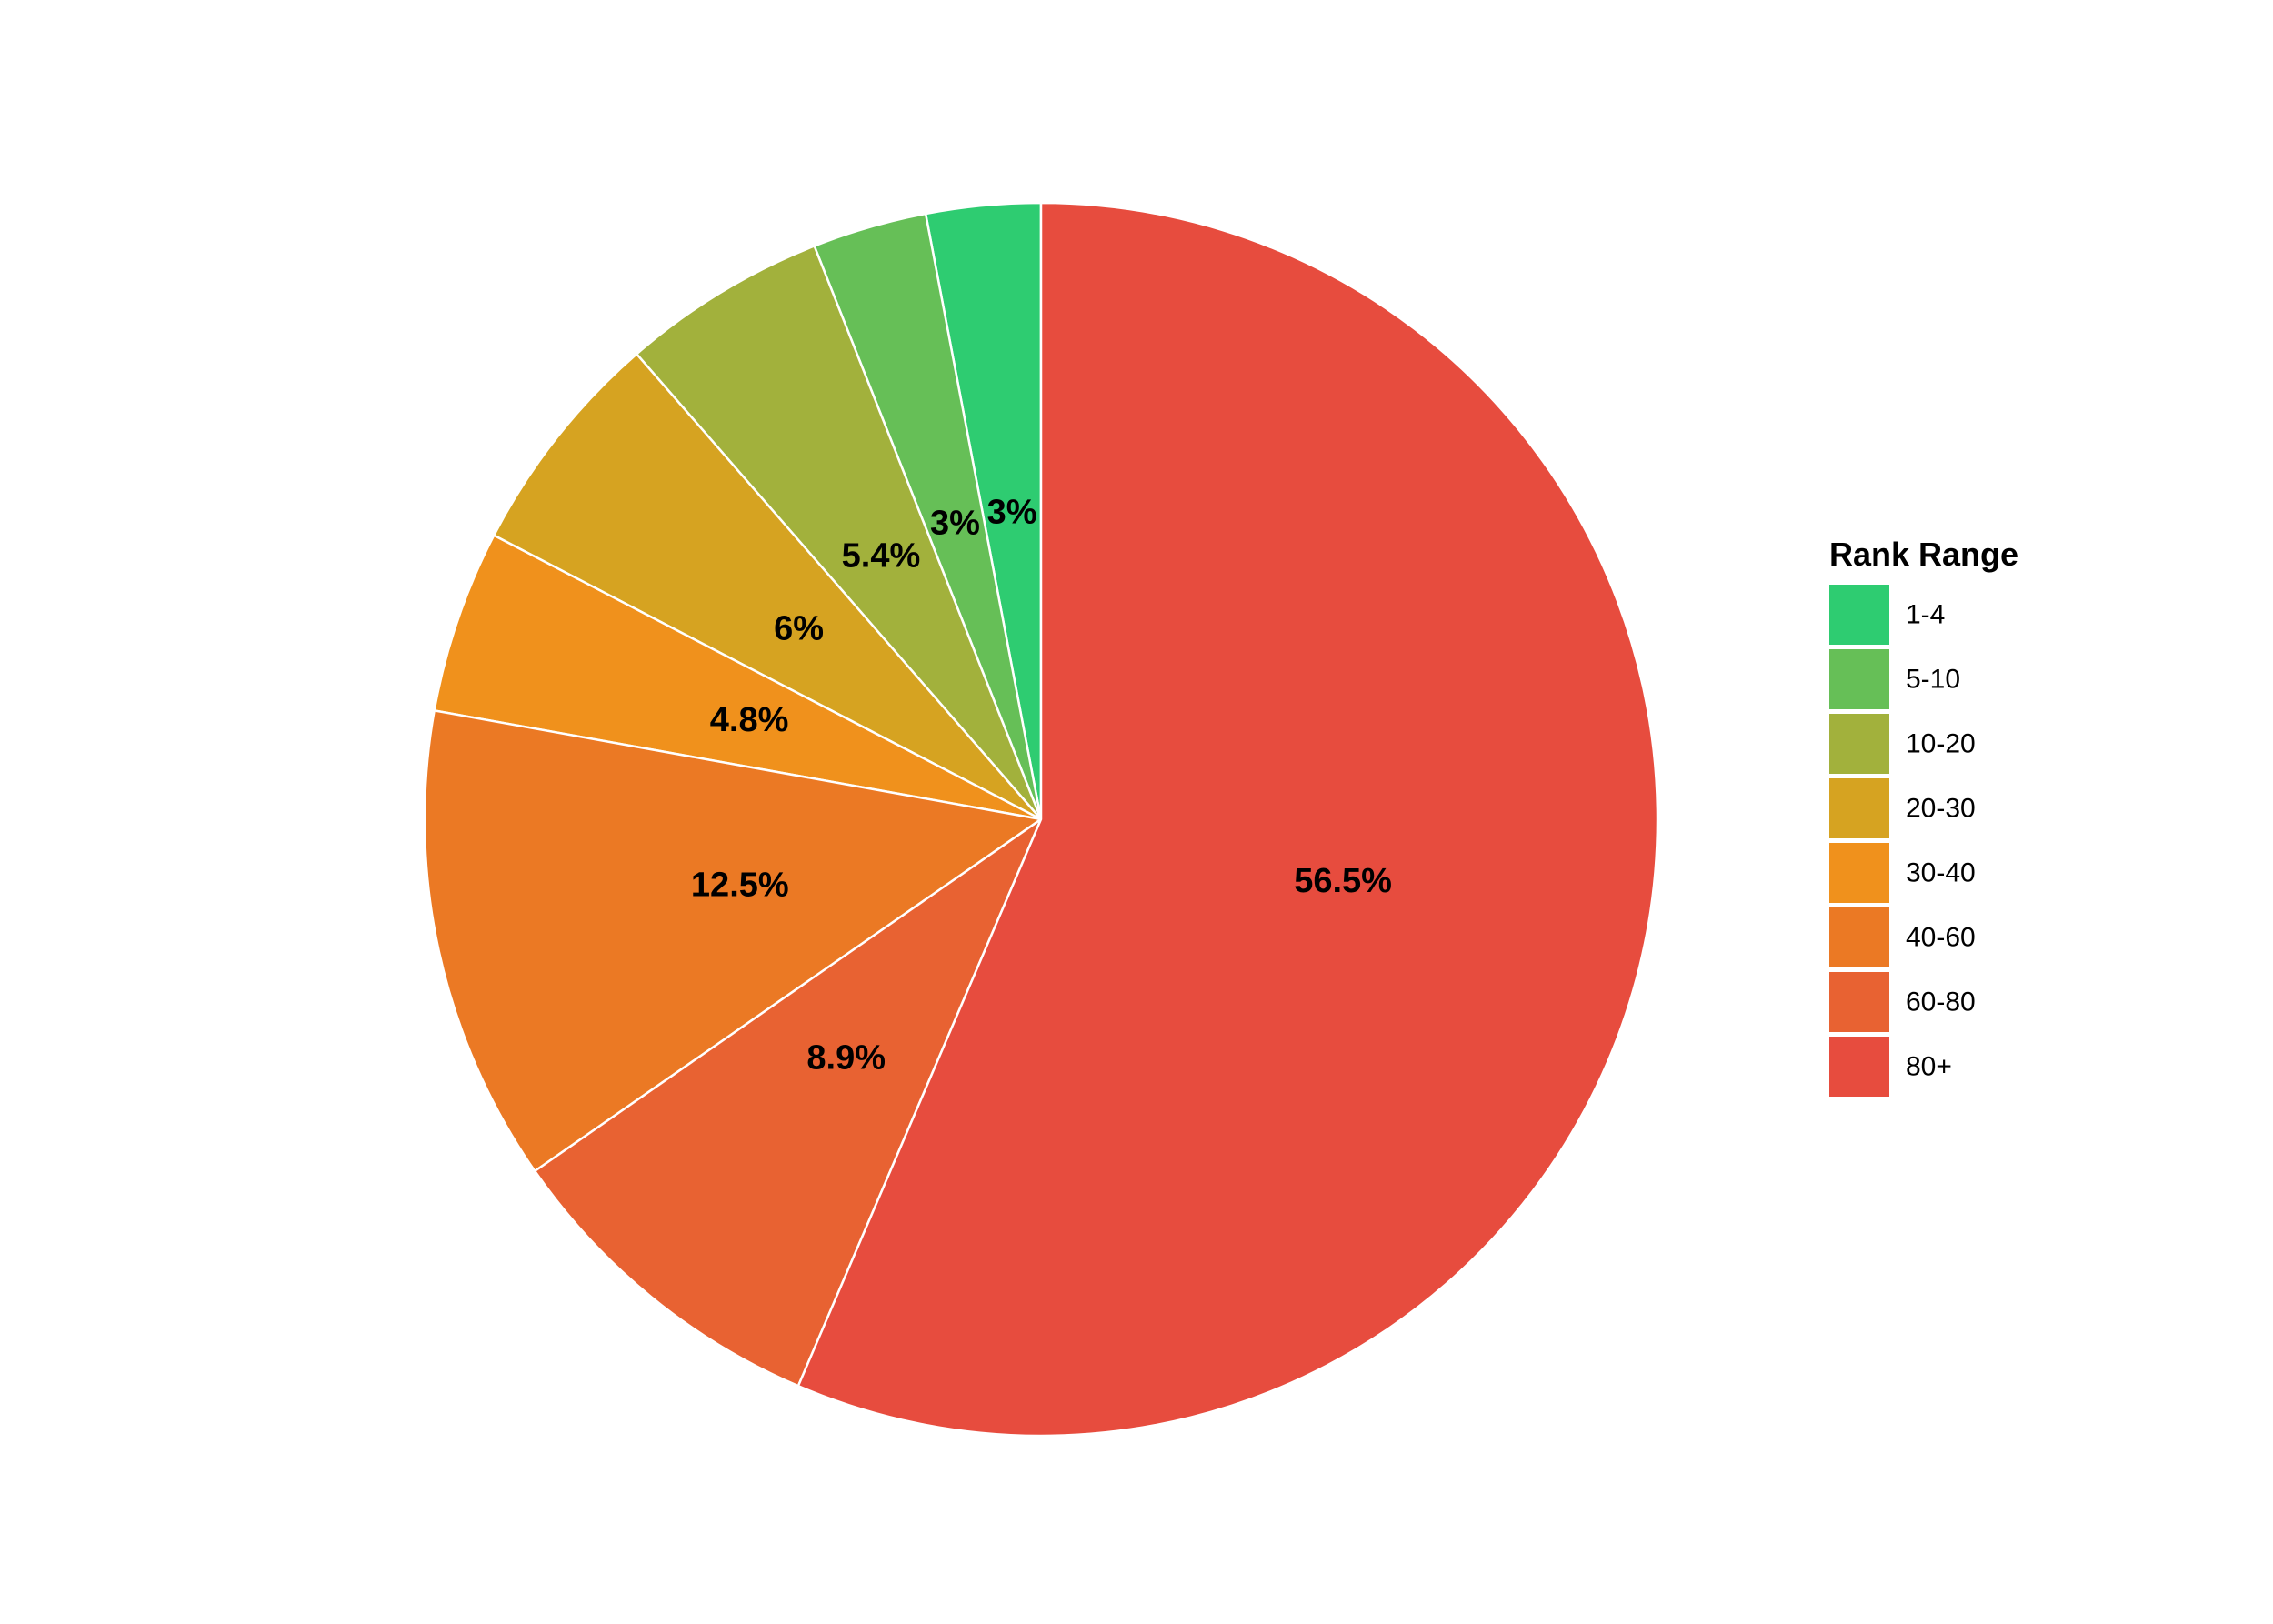 This screenshot has height=1624, width=2273. What do you see at coordinates (740, 885) in the screenshot?
I see `slice-label-40-60: 12.5%` at bounding box center [740, 885].